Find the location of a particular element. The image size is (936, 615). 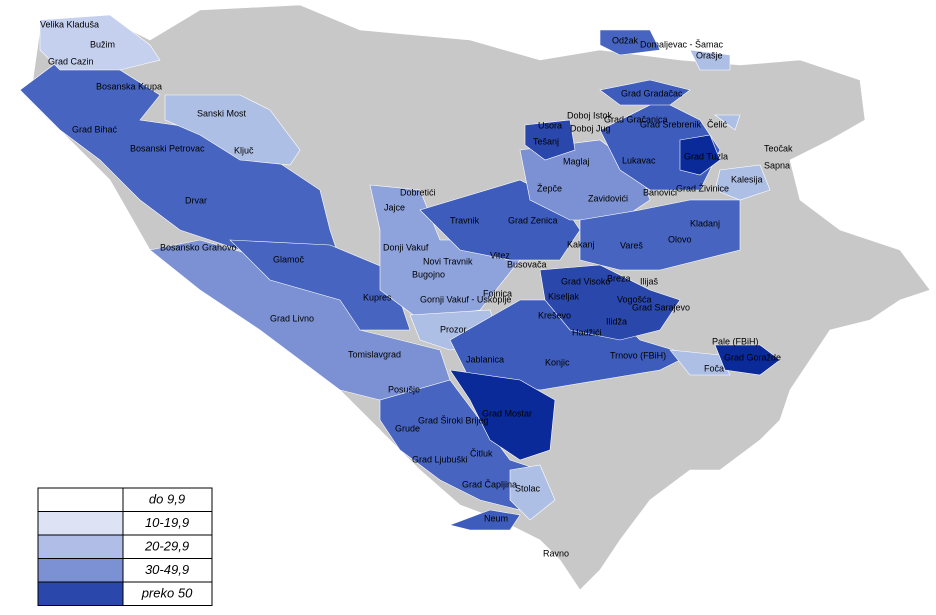

label: Žepče is located at coordinates (549, 188).